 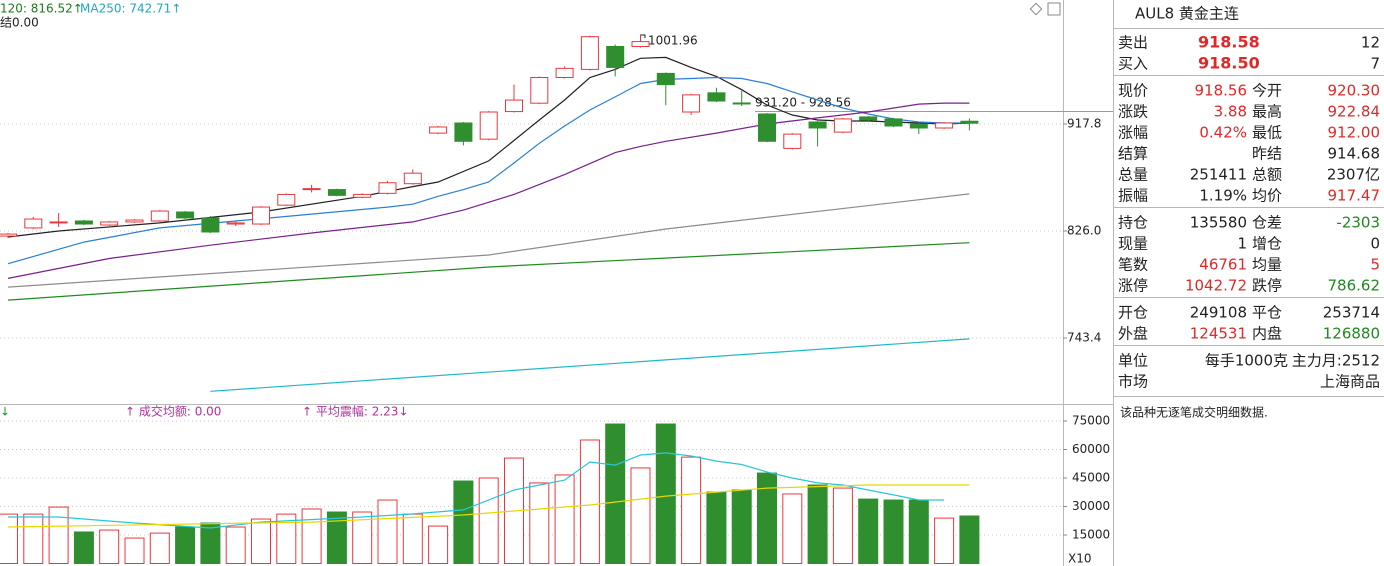 What do you see at coordinates (1133, 286) in the screenshot?
I see `quote-label: 涨停` at bounding box center [1133, 286].